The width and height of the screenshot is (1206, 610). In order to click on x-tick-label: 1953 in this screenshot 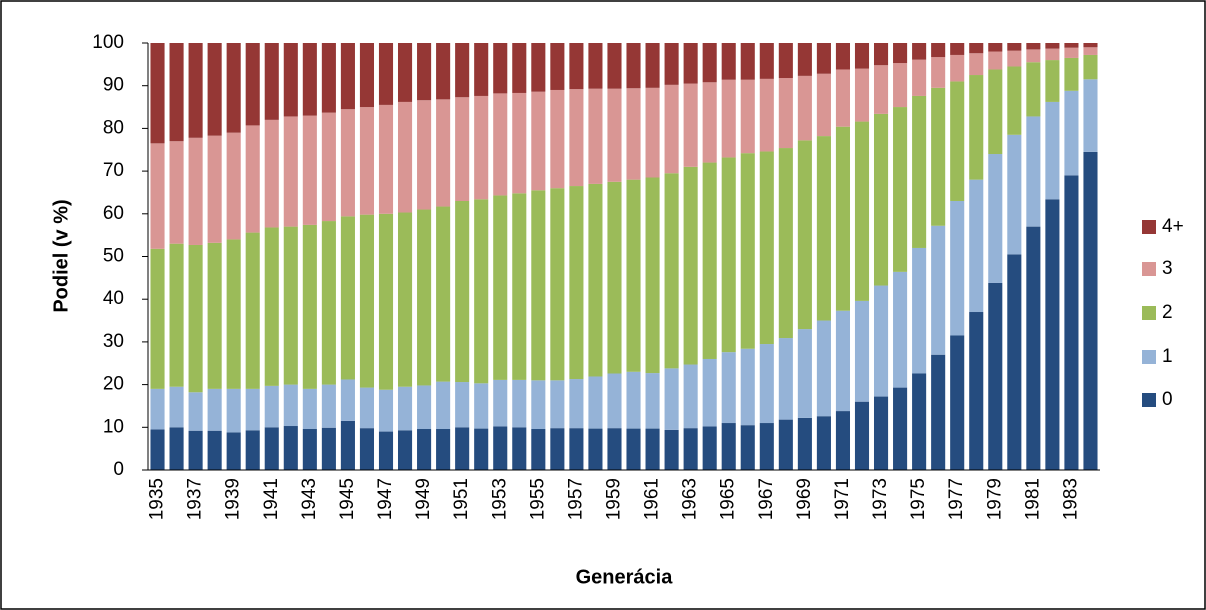, I will do `click(499, 499)`.